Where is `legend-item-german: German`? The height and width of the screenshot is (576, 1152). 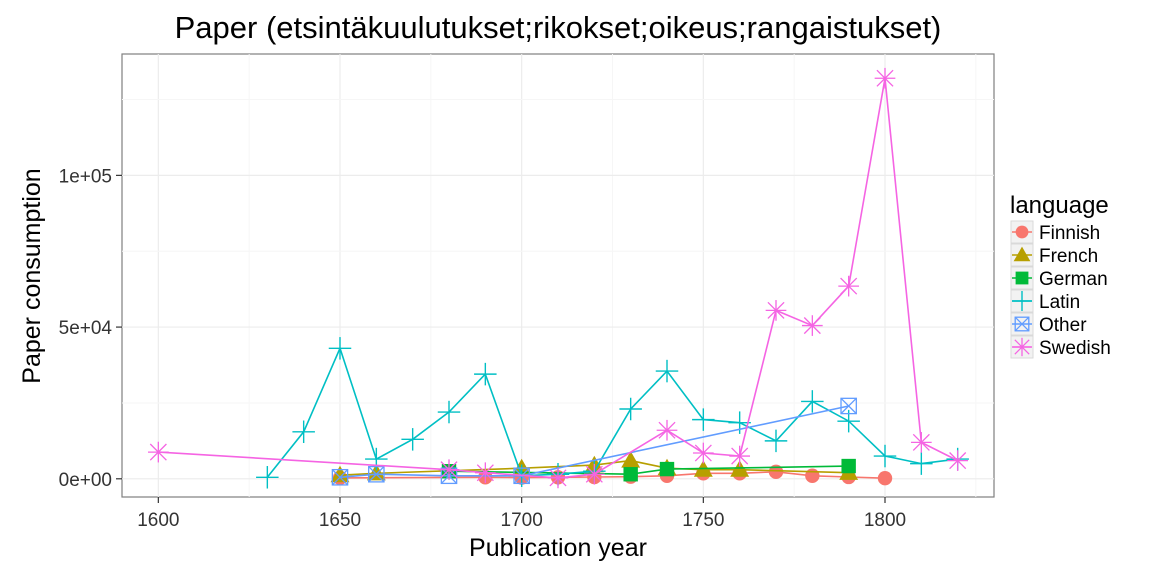 legend-item-german: German is located at coordinates (1059, 278).